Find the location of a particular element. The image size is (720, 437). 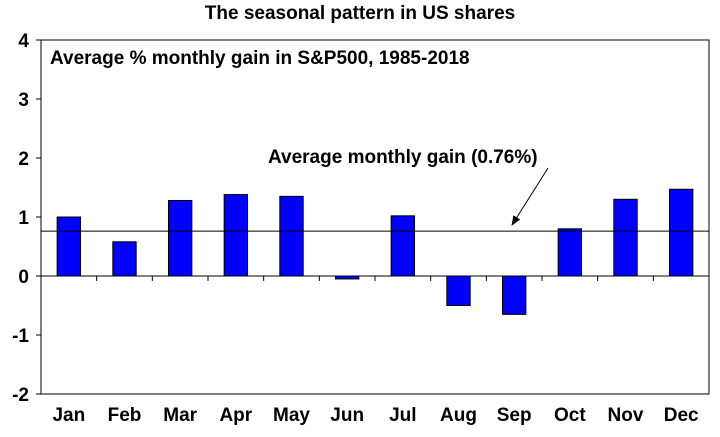

x-tick-label: Mar is located at coordinates (180, 415).